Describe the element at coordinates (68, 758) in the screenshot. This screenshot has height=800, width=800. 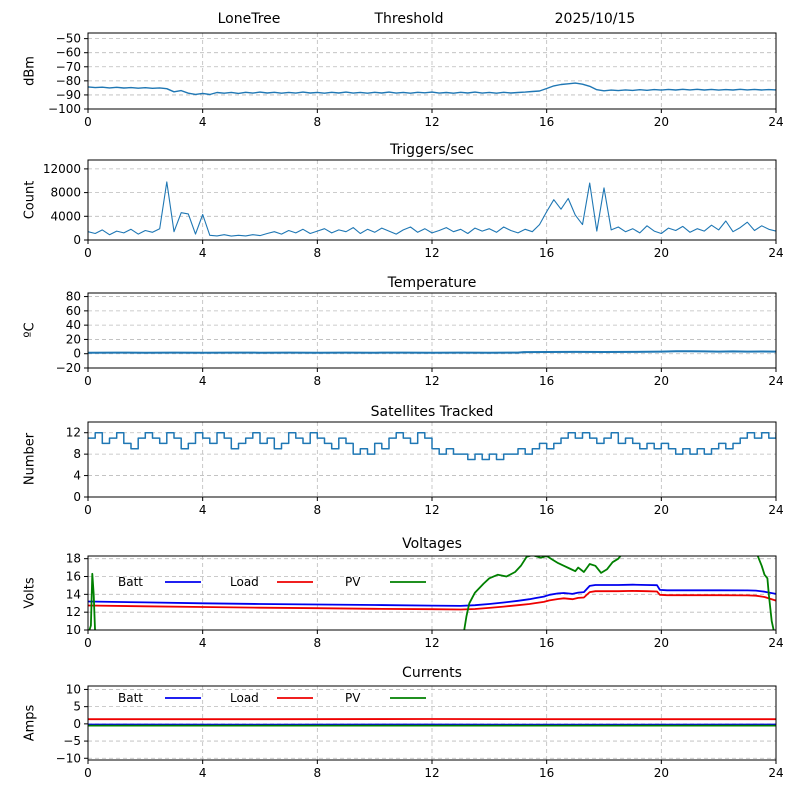
I see `y-tick-label: −10` at that location.